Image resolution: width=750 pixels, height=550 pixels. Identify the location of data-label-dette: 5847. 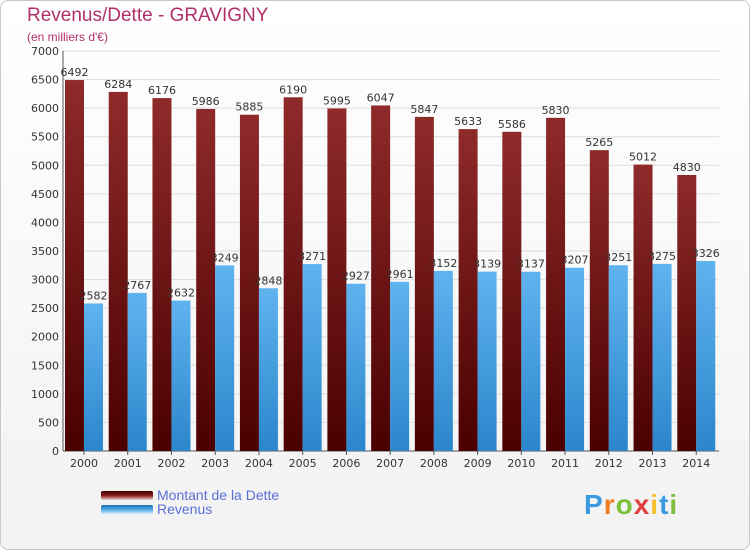
(424, 109).